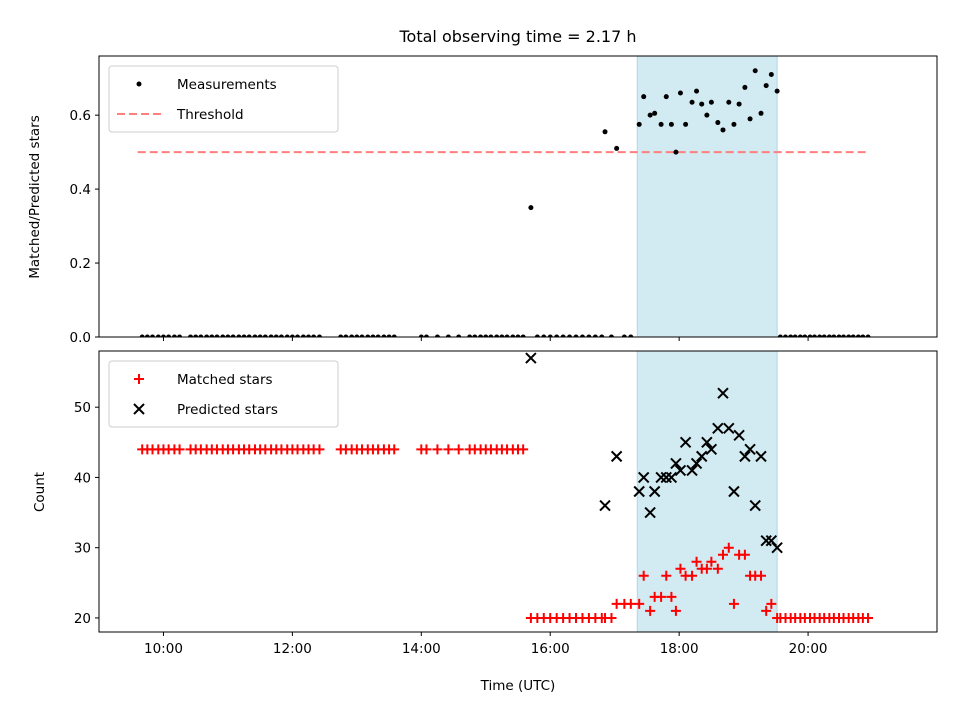 The image size is (960, 720). I want to click on legend-matched-marker, so click(139, 379).